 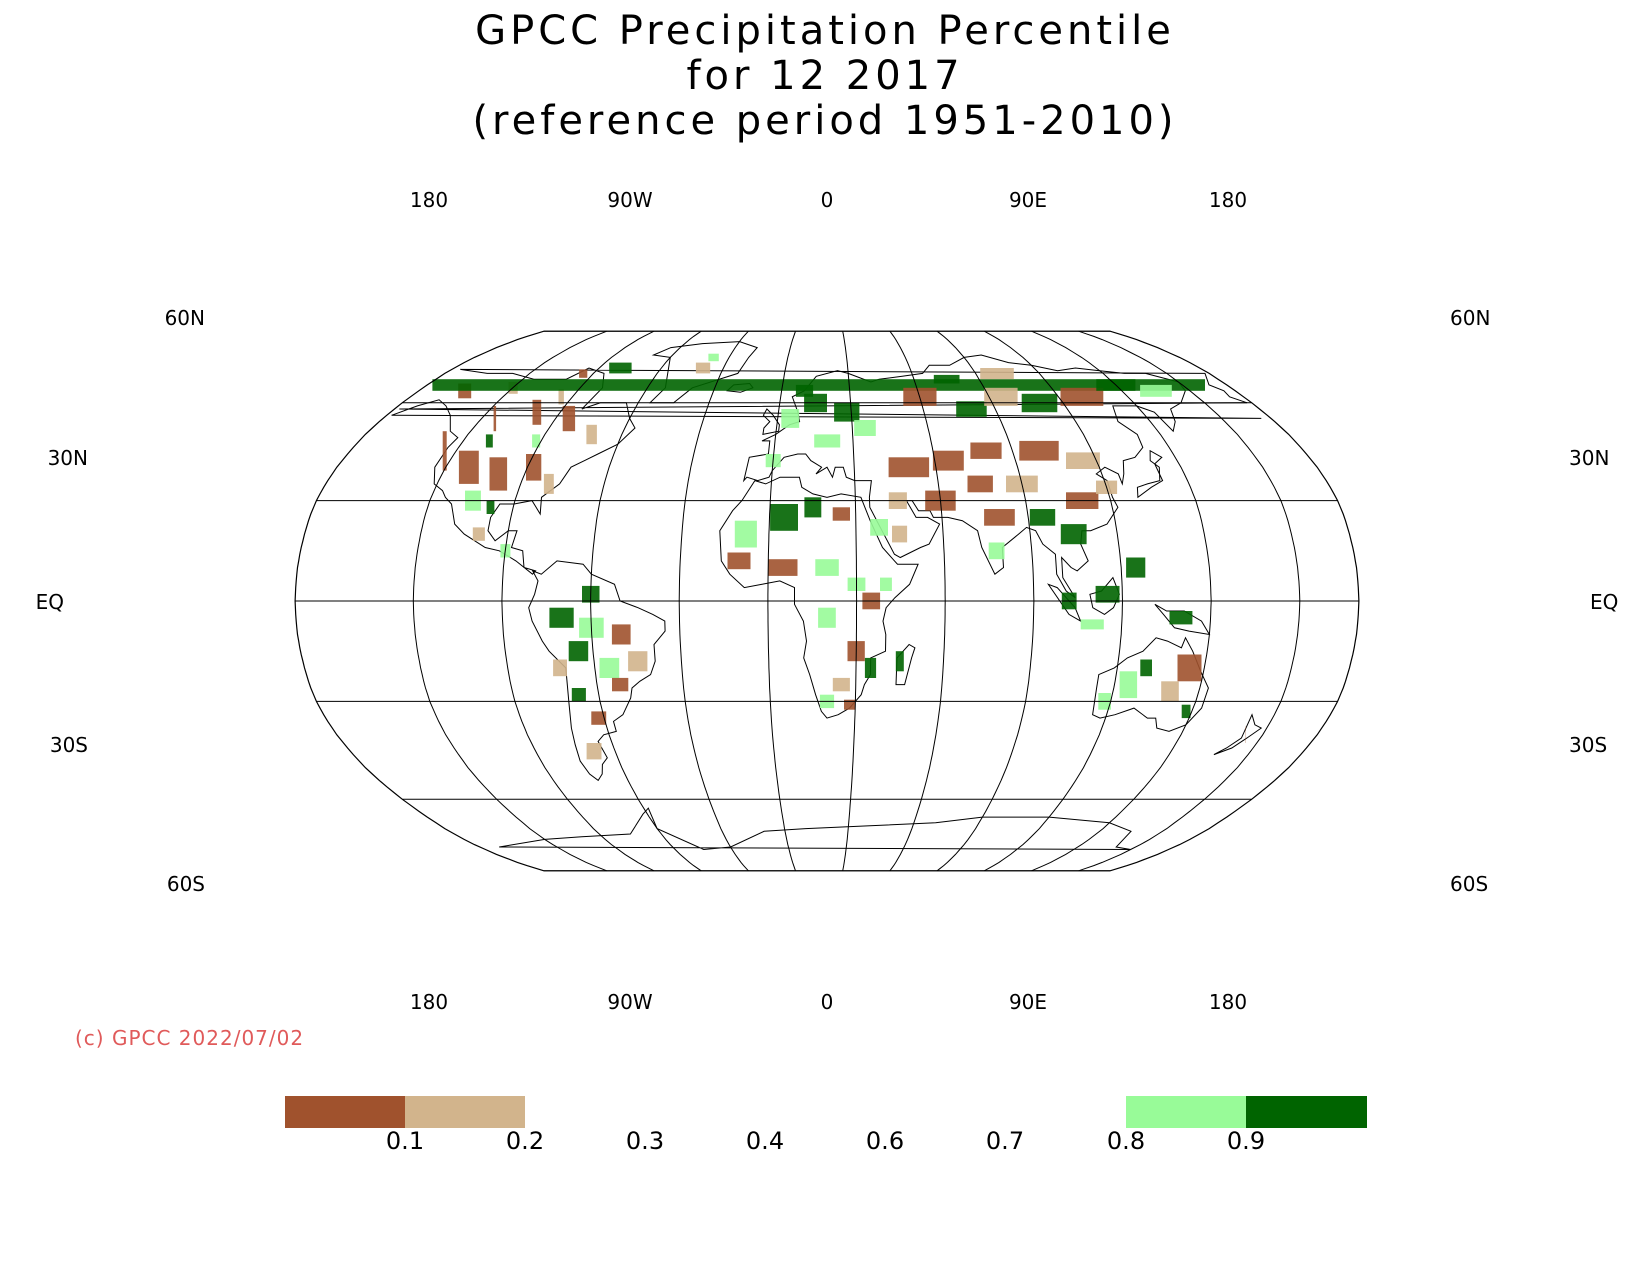 What do you see at coordinates (1238, 734) in the screenshot?
I see `coastline-new-zealand` at bounding box center [1238, 734].